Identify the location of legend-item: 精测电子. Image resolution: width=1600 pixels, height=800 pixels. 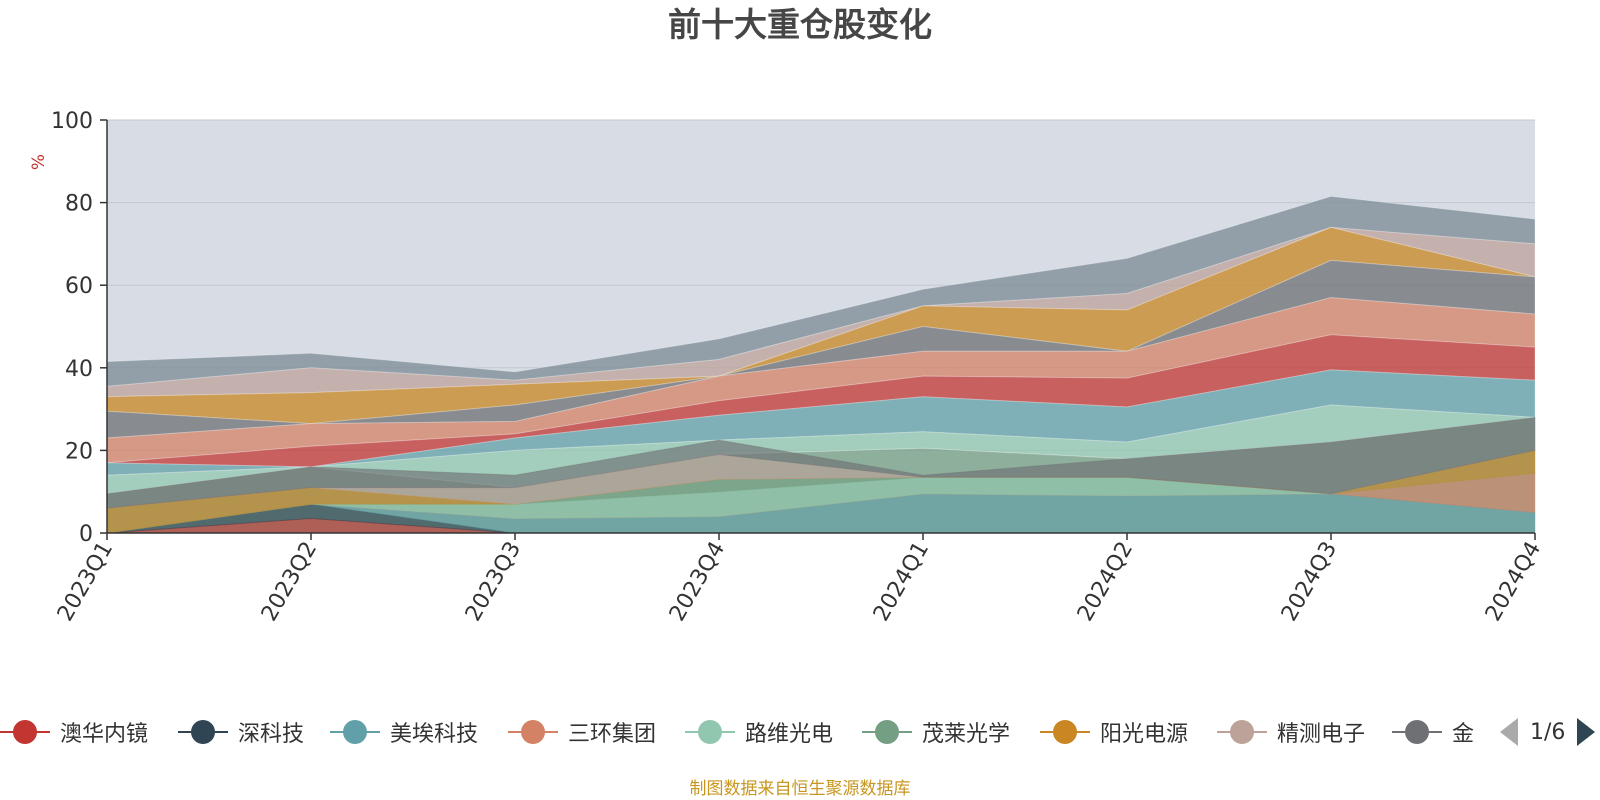
(1291, 732).